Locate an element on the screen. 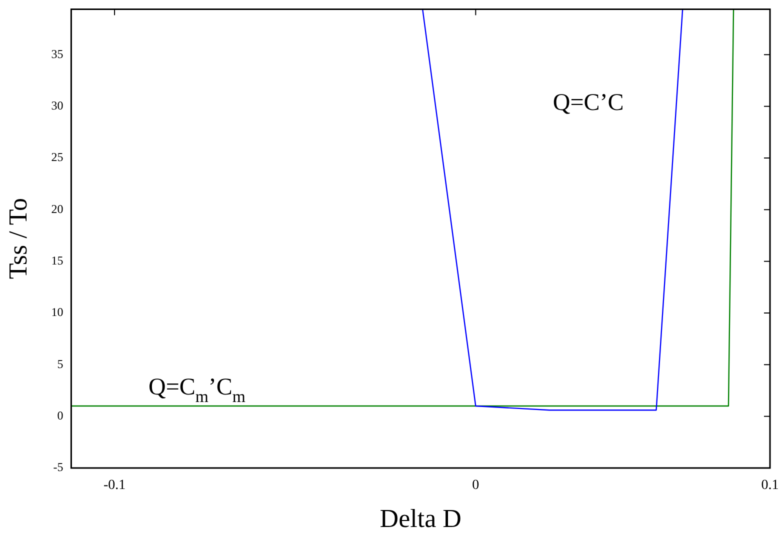 The width and height of the screenshot is (782, 540). text: Q=C’C is located at coordinates (588, 103).